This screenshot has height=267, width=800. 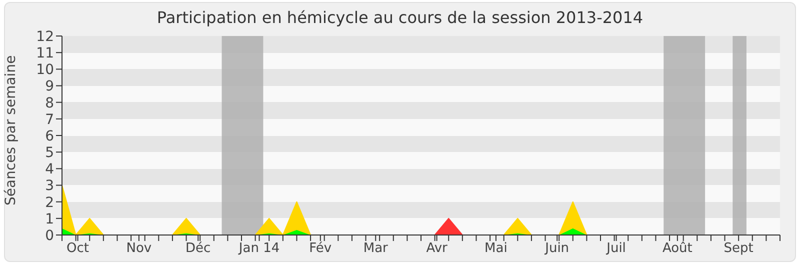 I want to click on y-tick-label: 10, so click(x=45, y=70).